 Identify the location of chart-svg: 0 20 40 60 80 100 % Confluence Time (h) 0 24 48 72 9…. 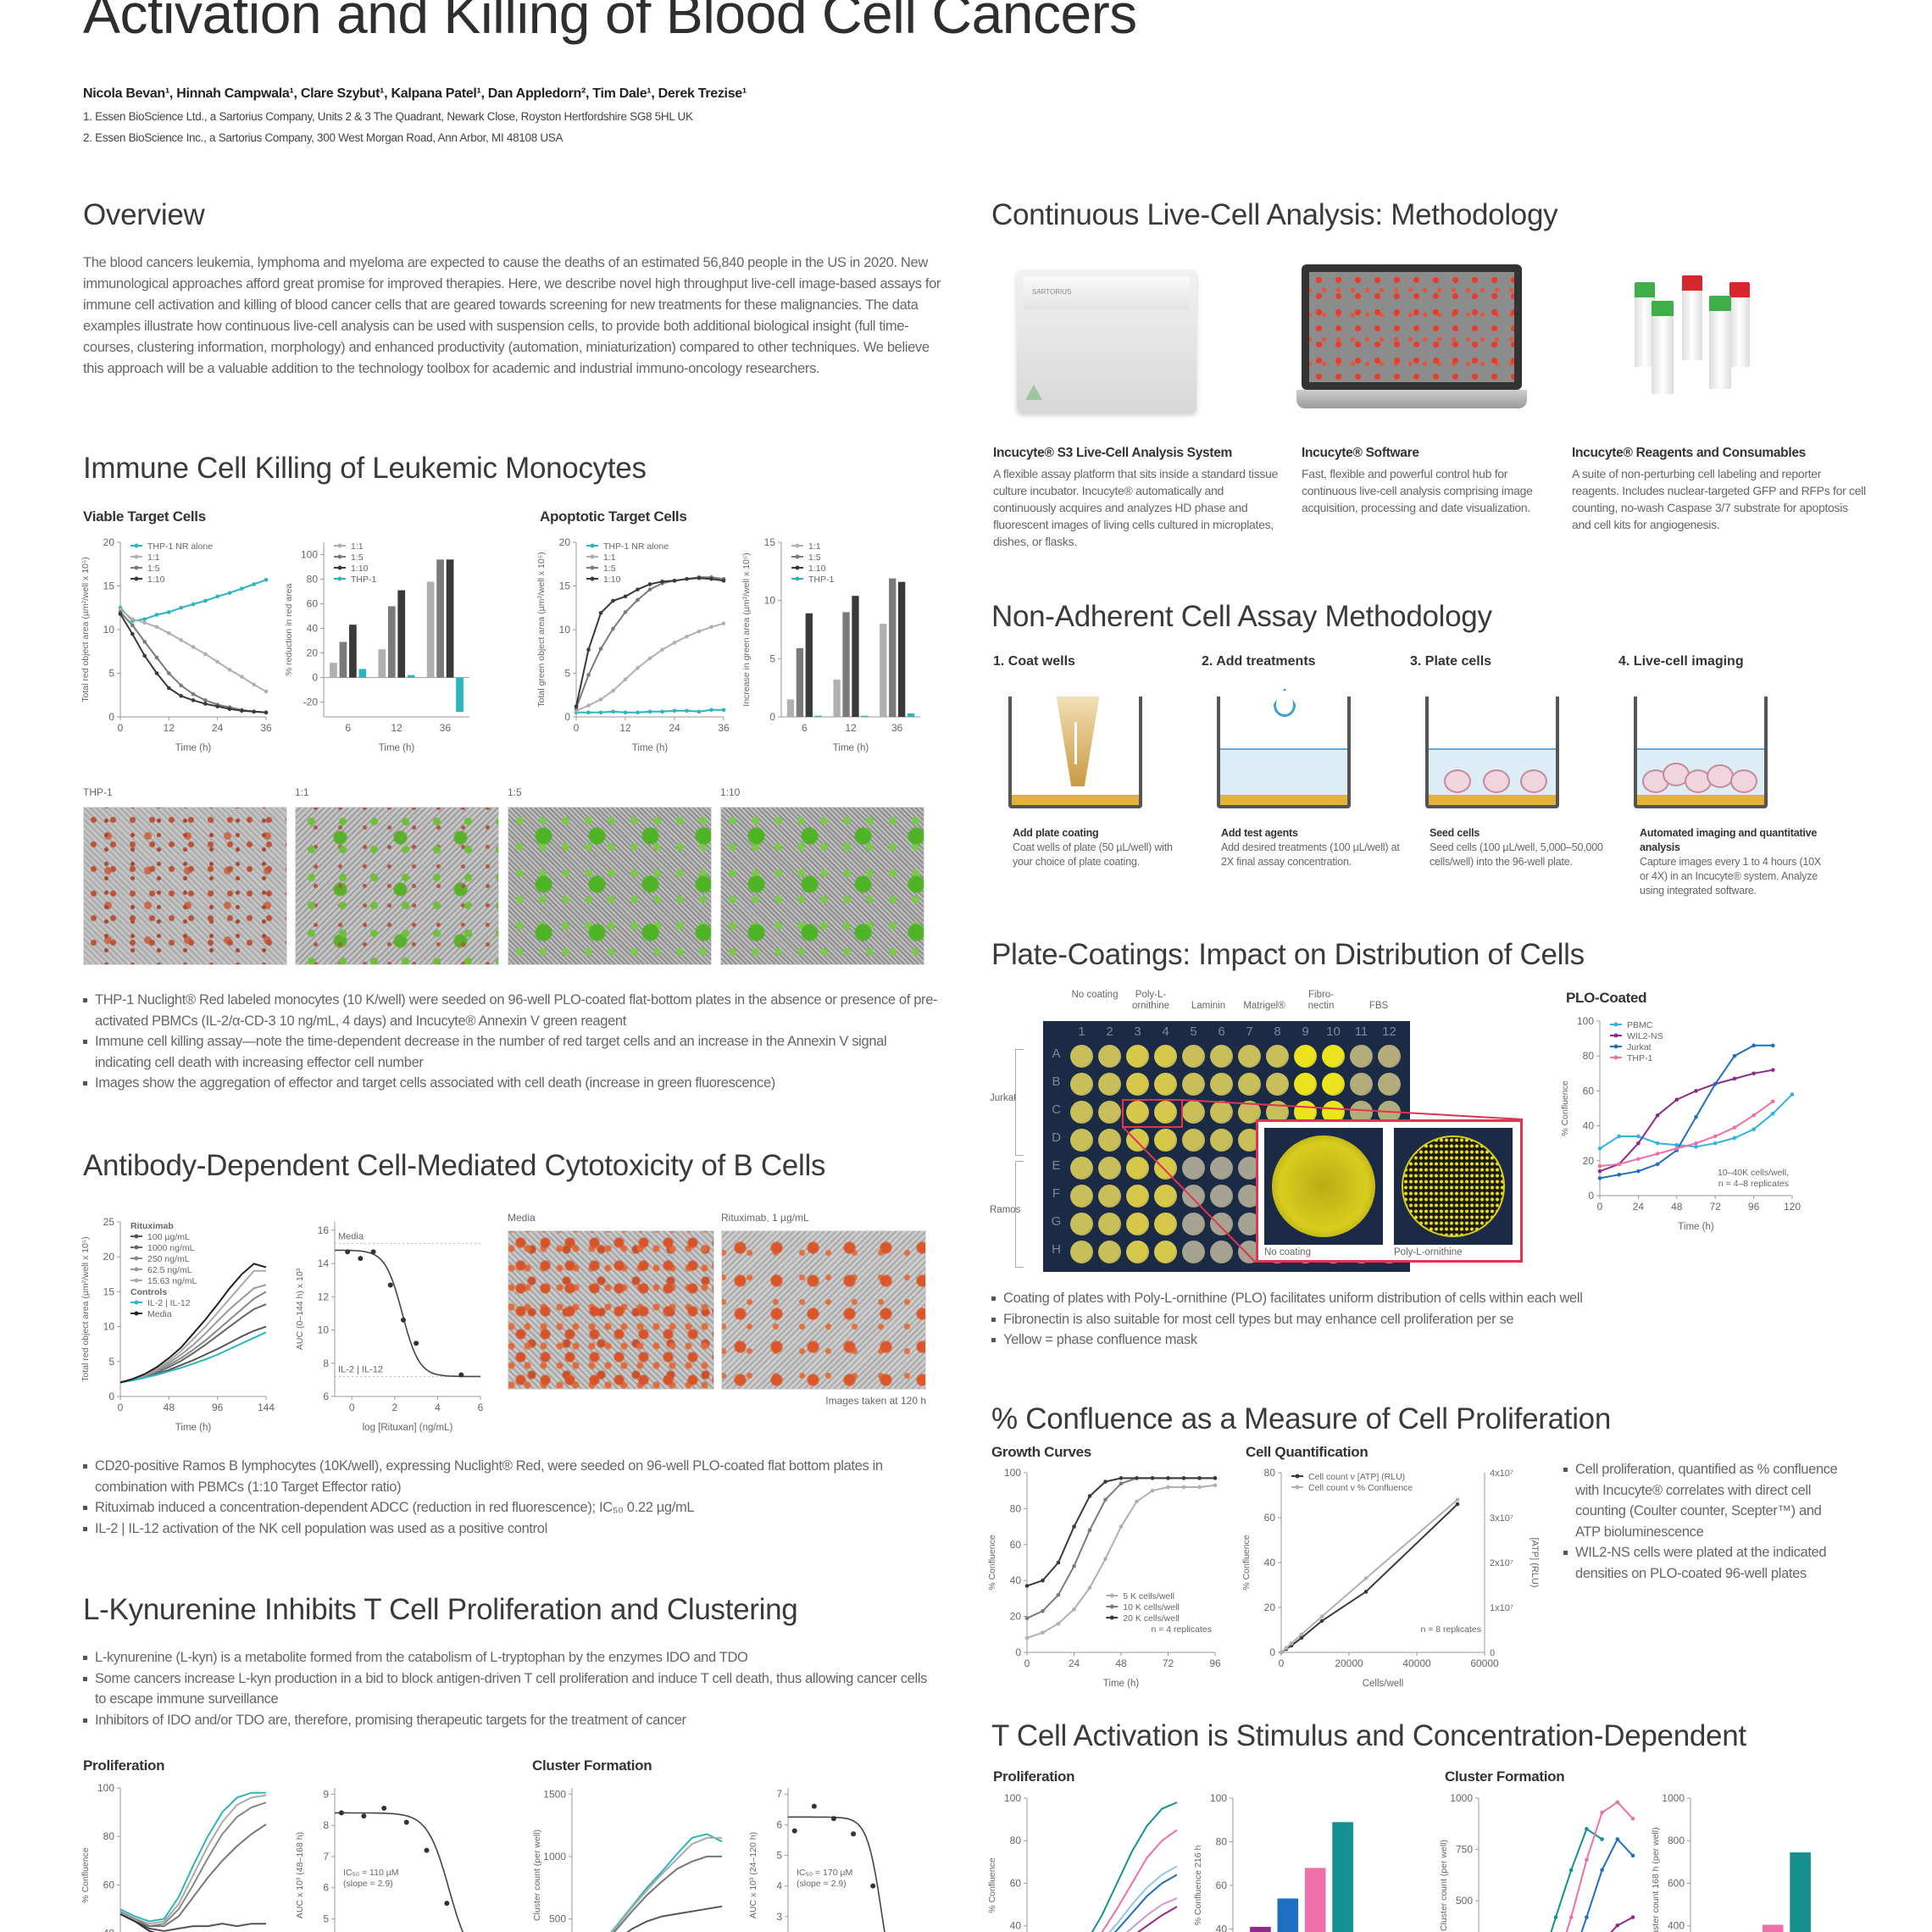
(1104, 1578).